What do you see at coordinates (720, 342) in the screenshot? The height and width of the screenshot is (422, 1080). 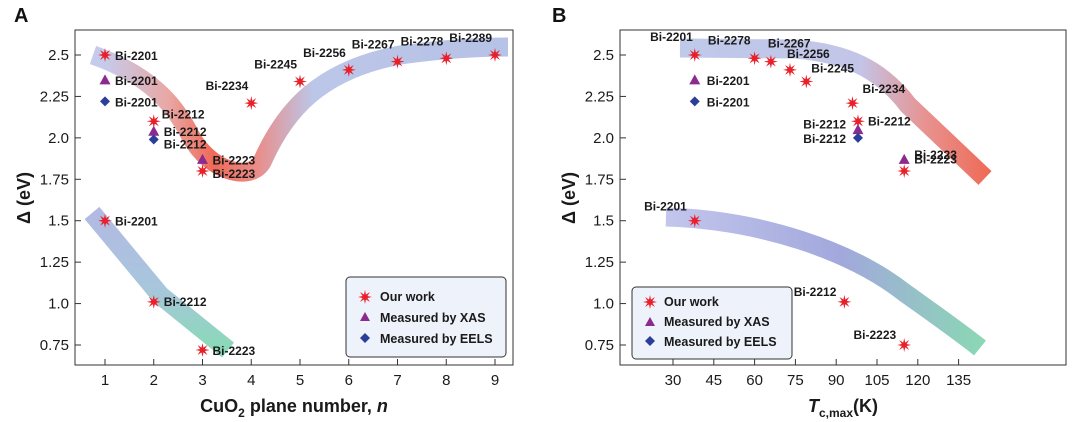 I see `legend-eels-b: Measured by EELS` at bounding box center [720, 342].